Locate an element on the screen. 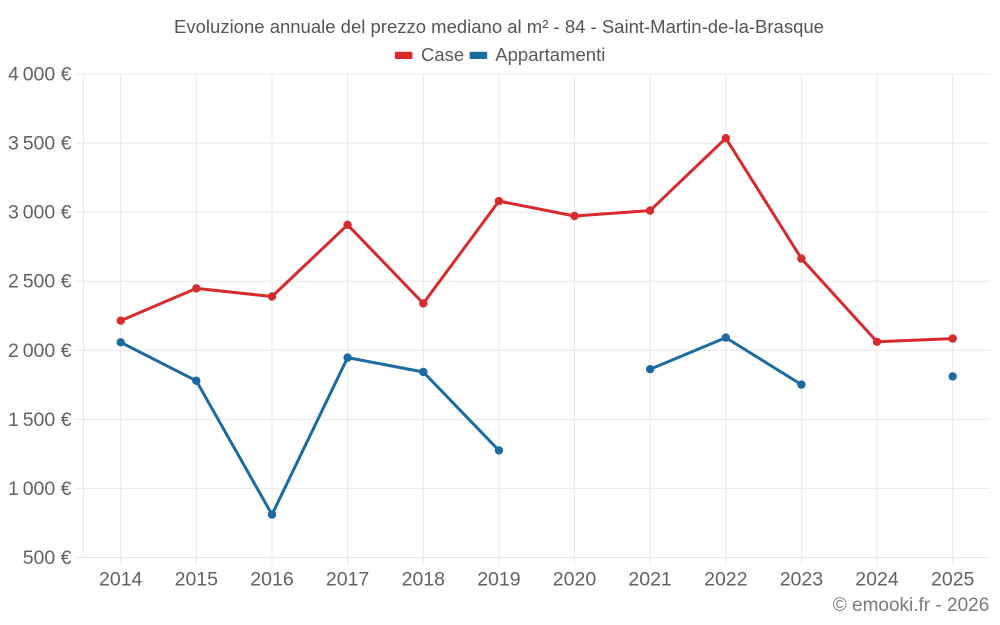  svg-text: 2020 is located at coordinates (575, 580).